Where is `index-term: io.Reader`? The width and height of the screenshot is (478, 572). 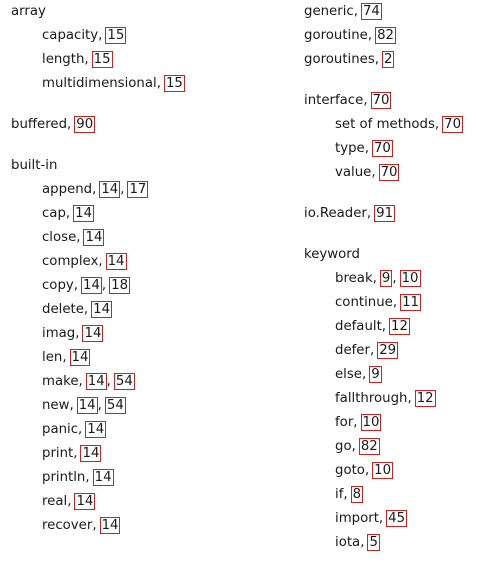
index-term: io.Reader is located at coordinates (335, 213).